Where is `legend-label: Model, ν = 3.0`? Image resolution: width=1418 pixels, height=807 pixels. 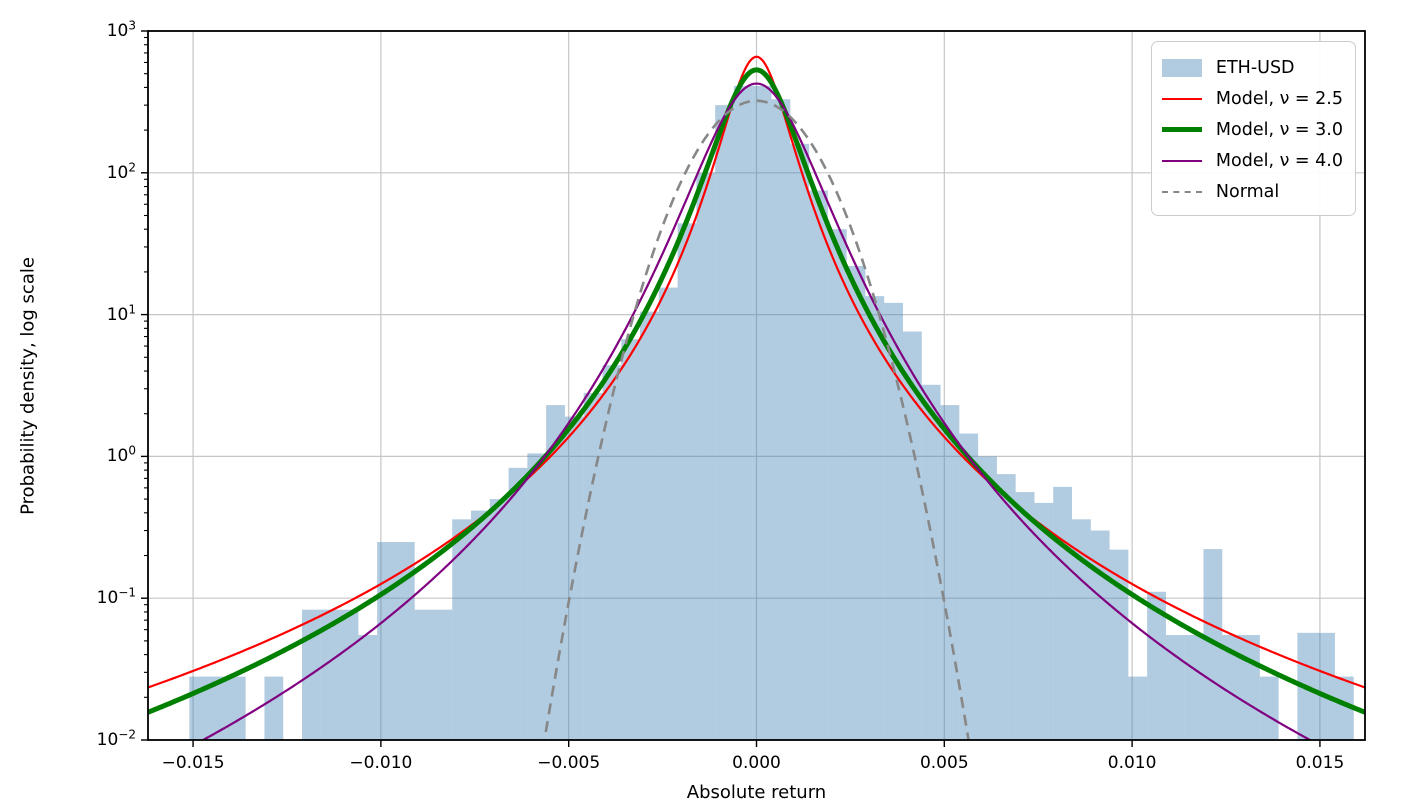 legend-label: Model, ν = 3.0 is located at coordinates (1279, 129).